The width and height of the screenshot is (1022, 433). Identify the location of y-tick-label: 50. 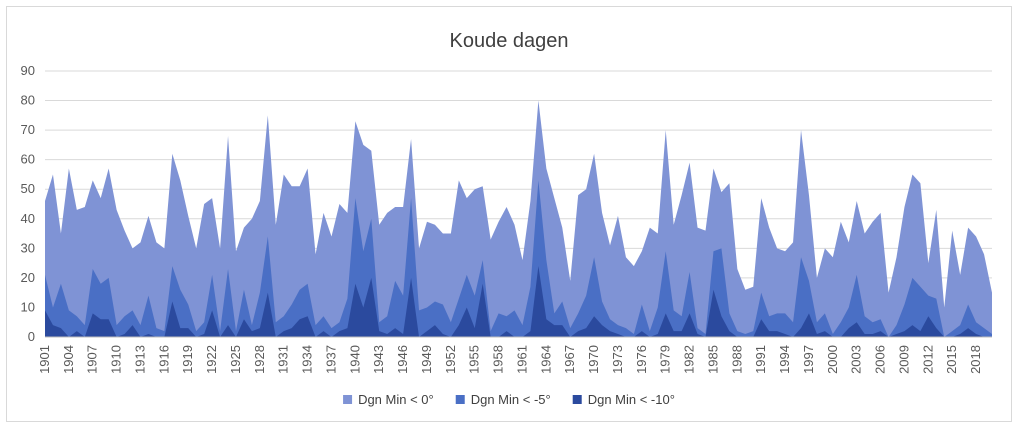
(28, 188).